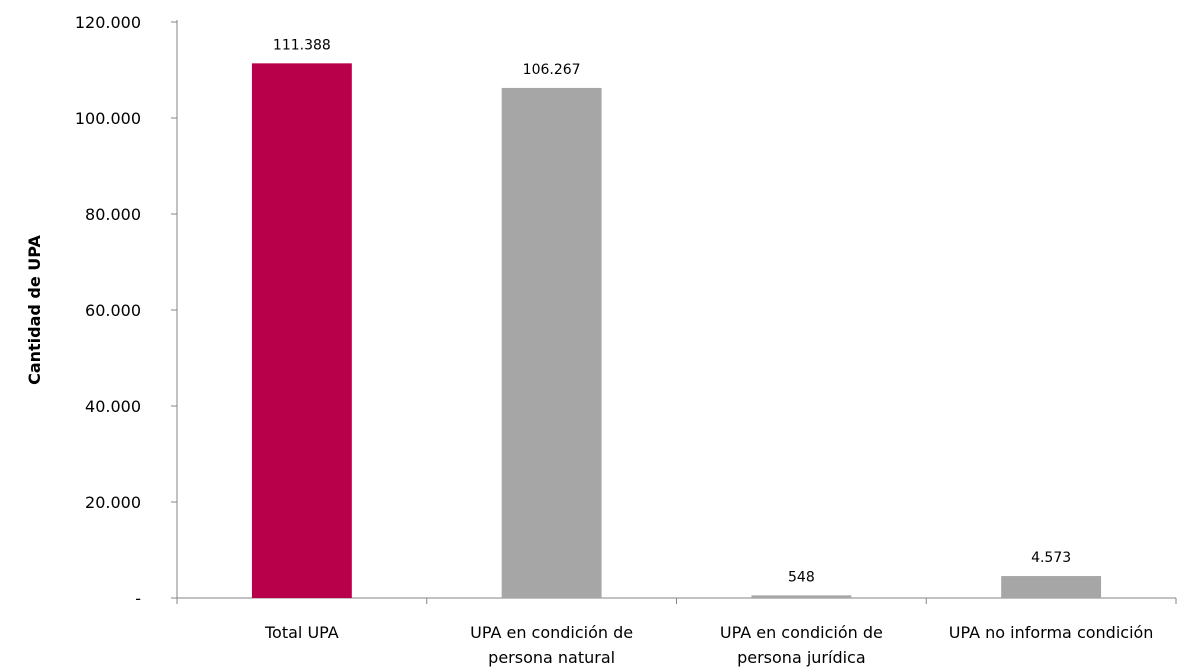 The image size is (1180, 670). What do you see at coordinates (113, 406) in the screenshot?
I see `y-tick-label: 40.000` at bounding box center [113, 406].